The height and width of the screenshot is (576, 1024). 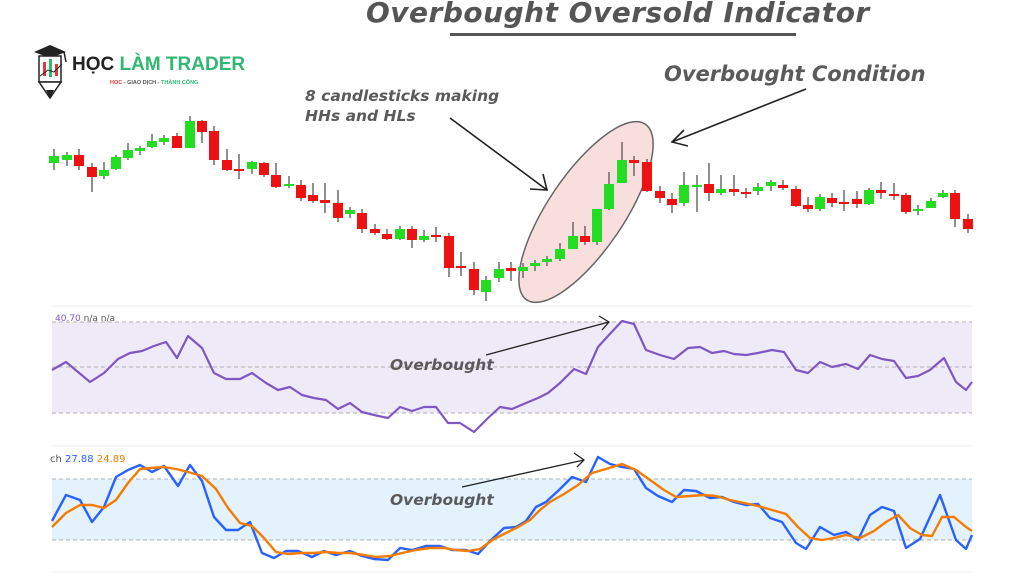 What do you see at coordinates (795, 74) in the screenshot?
I see `annotation-overbought-condition: Overbought Condition` at bounding box center [795, 74].